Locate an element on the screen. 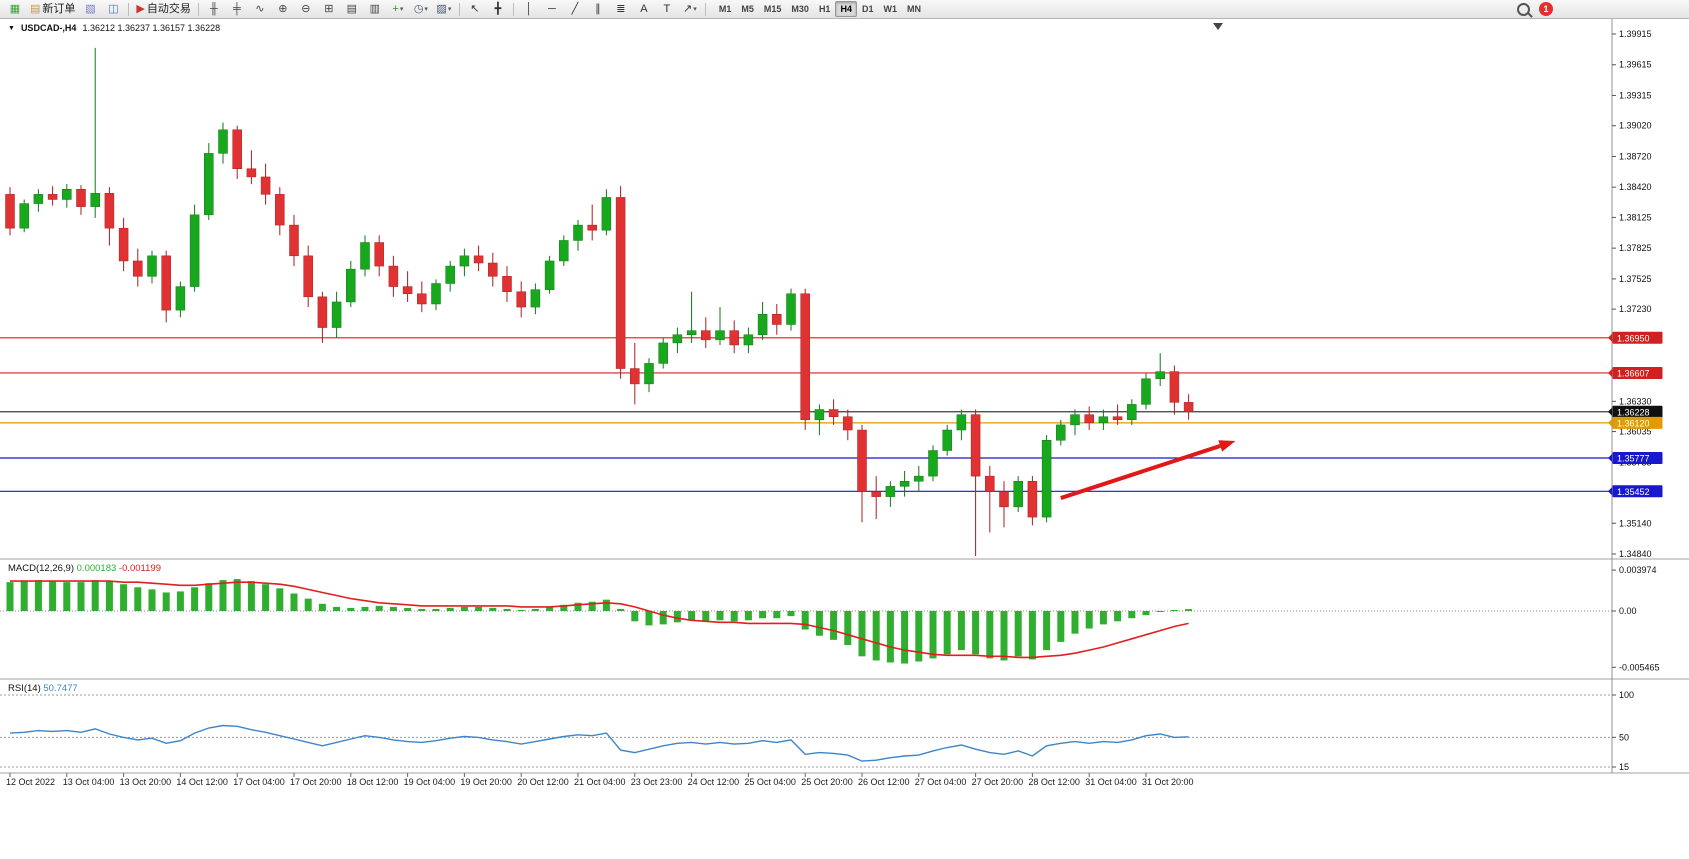  arrows-icon: ↗ is located at coordinates (688, 8).